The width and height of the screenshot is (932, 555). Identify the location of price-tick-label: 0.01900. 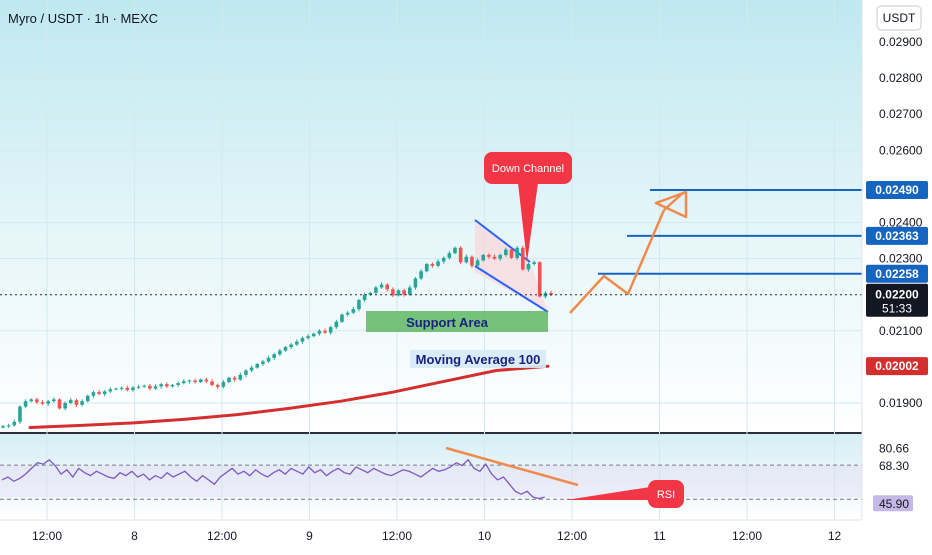
(901, 403).